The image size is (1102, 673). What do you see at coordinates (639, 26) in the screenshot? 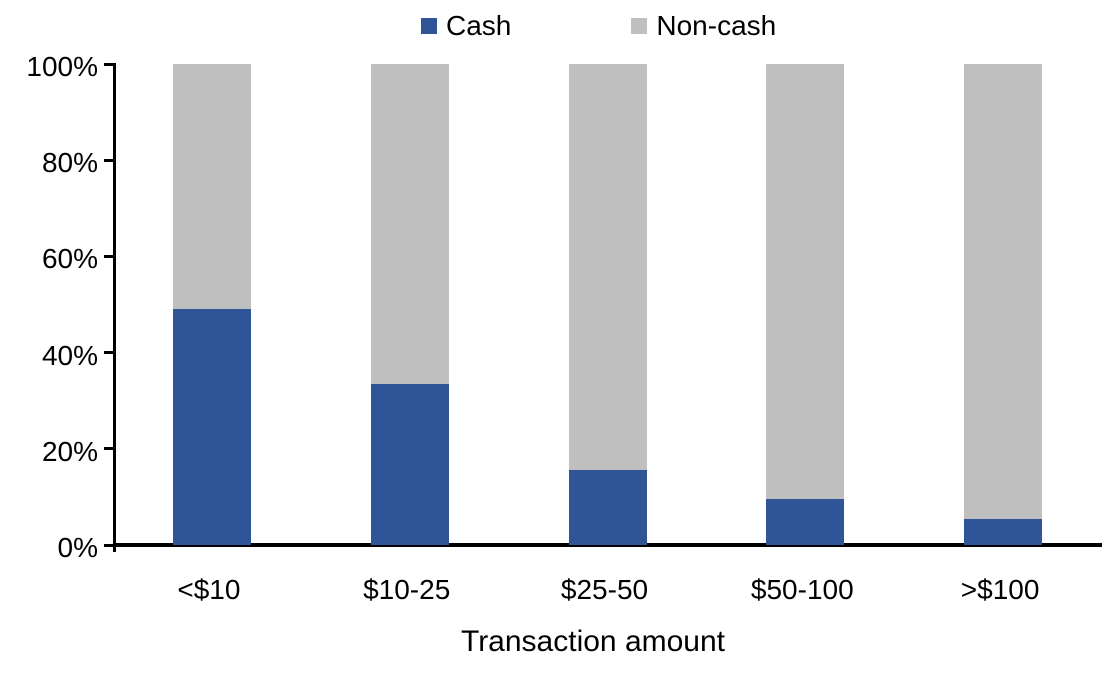
I see `non-cash-swatch-icon` at bounding box center [639, 26].